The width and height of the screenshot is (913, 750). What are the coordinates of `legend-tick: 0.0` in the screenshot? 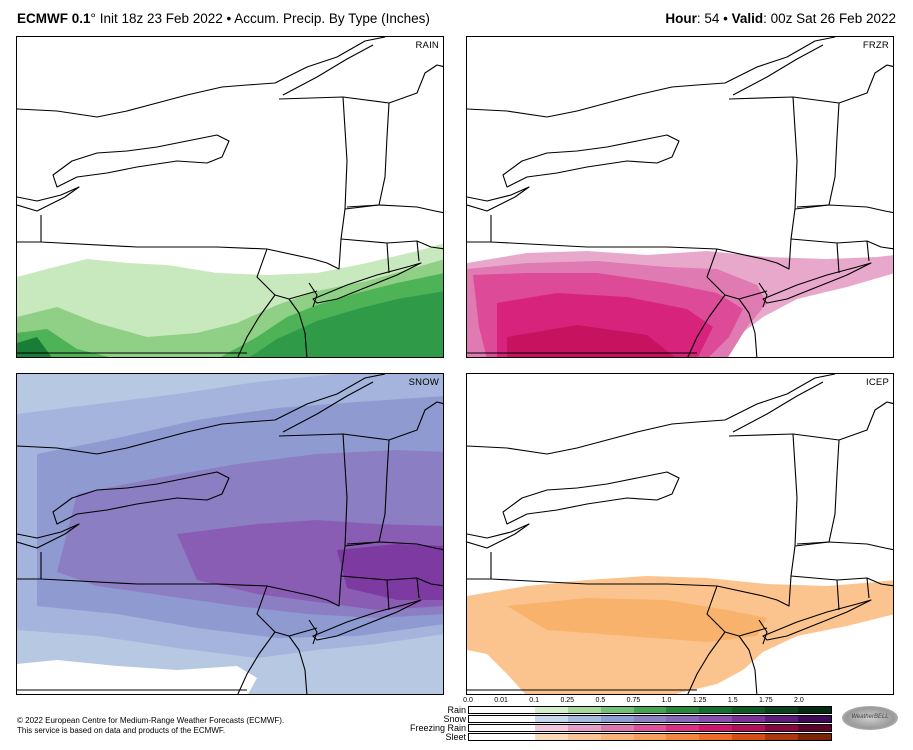 It's located at (468, 700).